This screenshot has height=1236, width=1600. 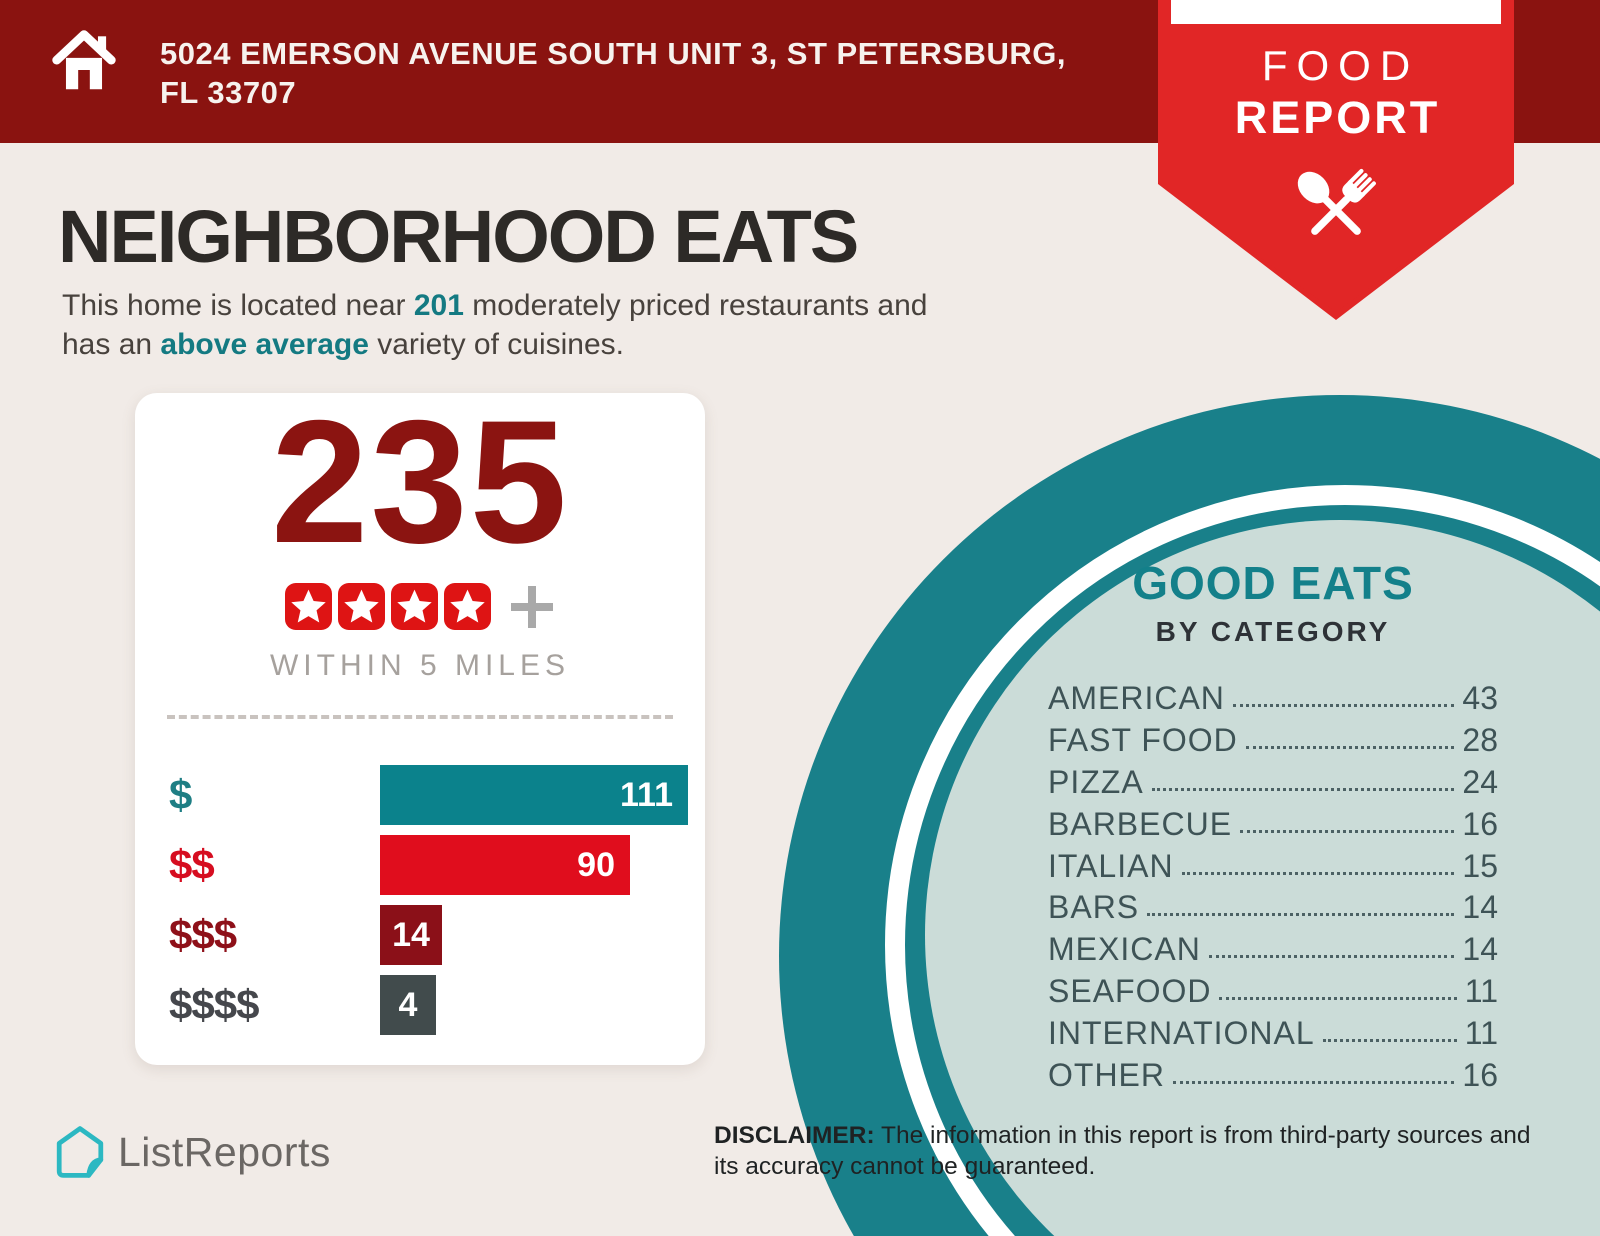 I want to click on category-row: MEXICAN 14, so click(x=1273, y=950).